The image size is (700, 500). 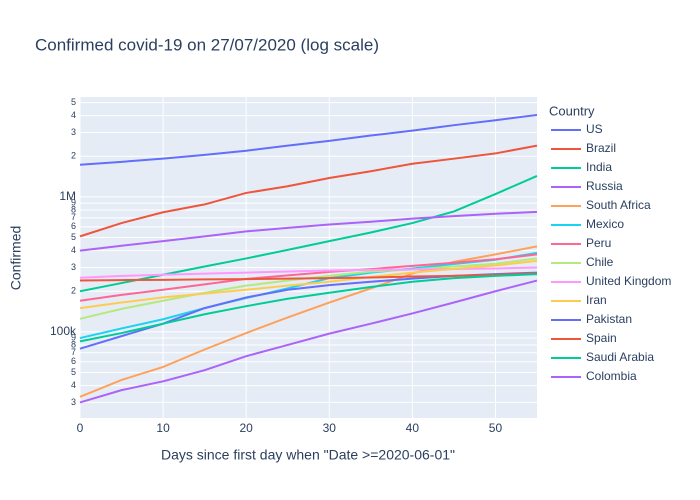 What do you see at coordinates (594, 129) in the screenshot?
I see `legend-label: US` at bounding box center [594, 129].